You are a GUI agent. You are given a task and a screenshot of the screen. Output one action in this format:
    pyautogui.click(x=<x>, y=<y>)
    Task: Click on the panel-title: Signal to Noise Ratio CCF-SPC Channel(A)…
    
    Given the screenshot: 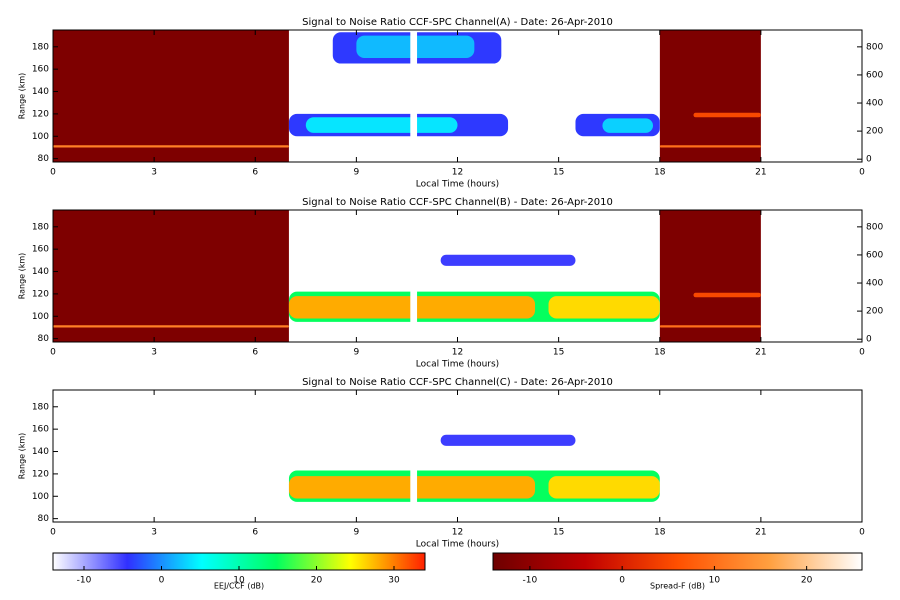 What is the action you would take?
    pyautogui.click(x=457, y=22)
    